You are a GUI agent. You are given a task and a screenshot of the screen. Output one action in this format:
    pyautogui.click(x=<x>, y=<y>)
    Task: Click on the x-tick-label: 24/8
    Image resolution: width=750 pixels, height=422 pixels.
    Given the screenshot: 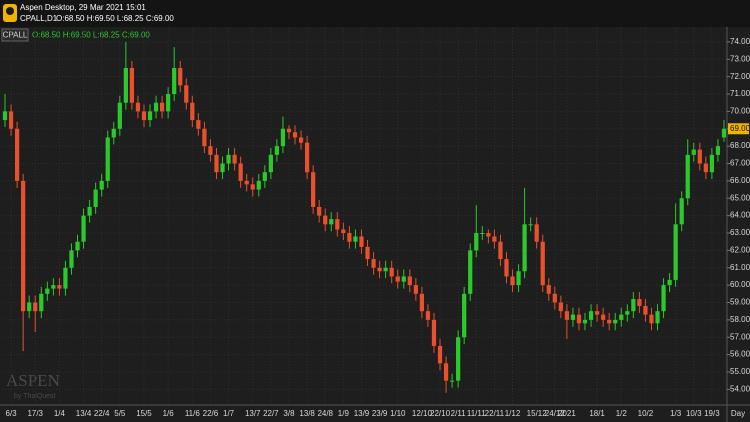 What is the action you would take?
    pyautogui.click(x=325, y=413)
    